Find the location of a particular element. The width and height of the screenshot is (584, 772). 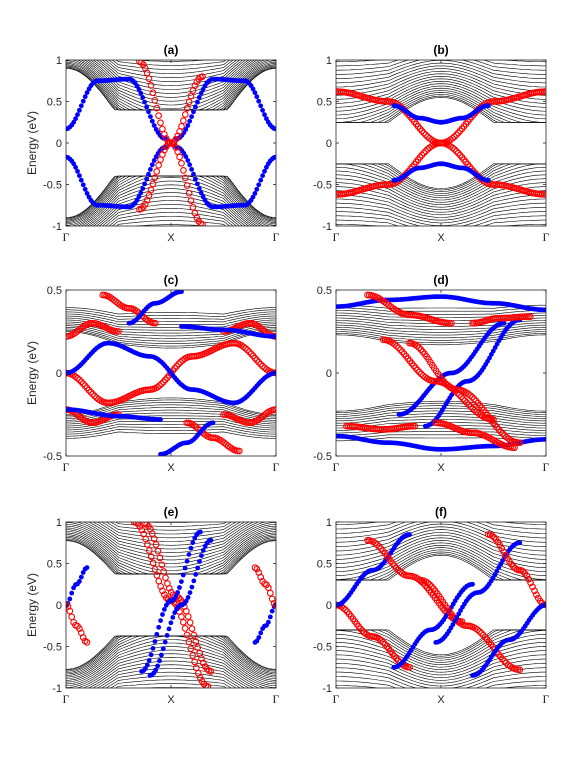

panel-title: (b) is located at coordinates (440, 50).